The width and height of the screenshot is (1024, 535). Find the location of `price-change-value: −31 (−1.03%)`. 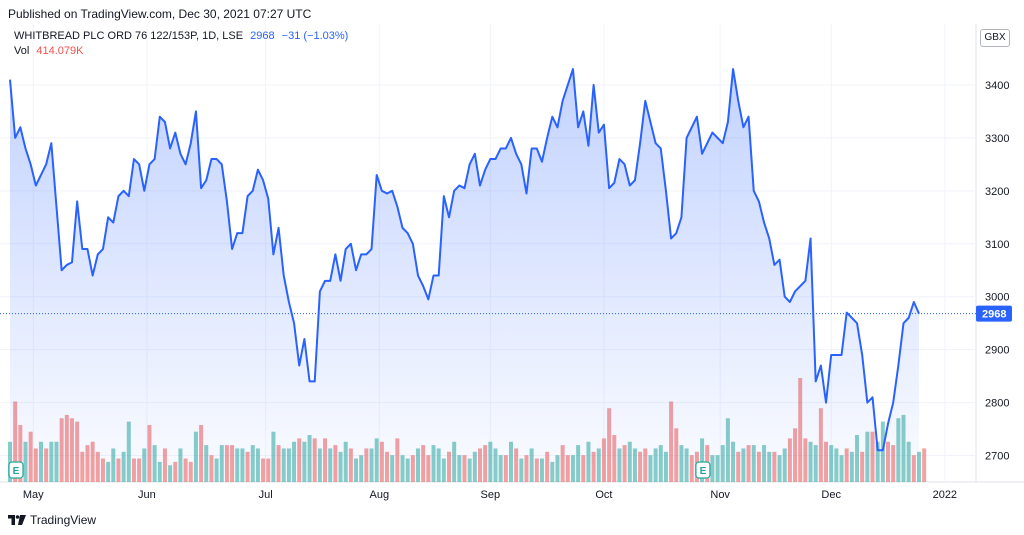

price-change-value: −31 (−1.03%) is located at coordinates (315, 36).